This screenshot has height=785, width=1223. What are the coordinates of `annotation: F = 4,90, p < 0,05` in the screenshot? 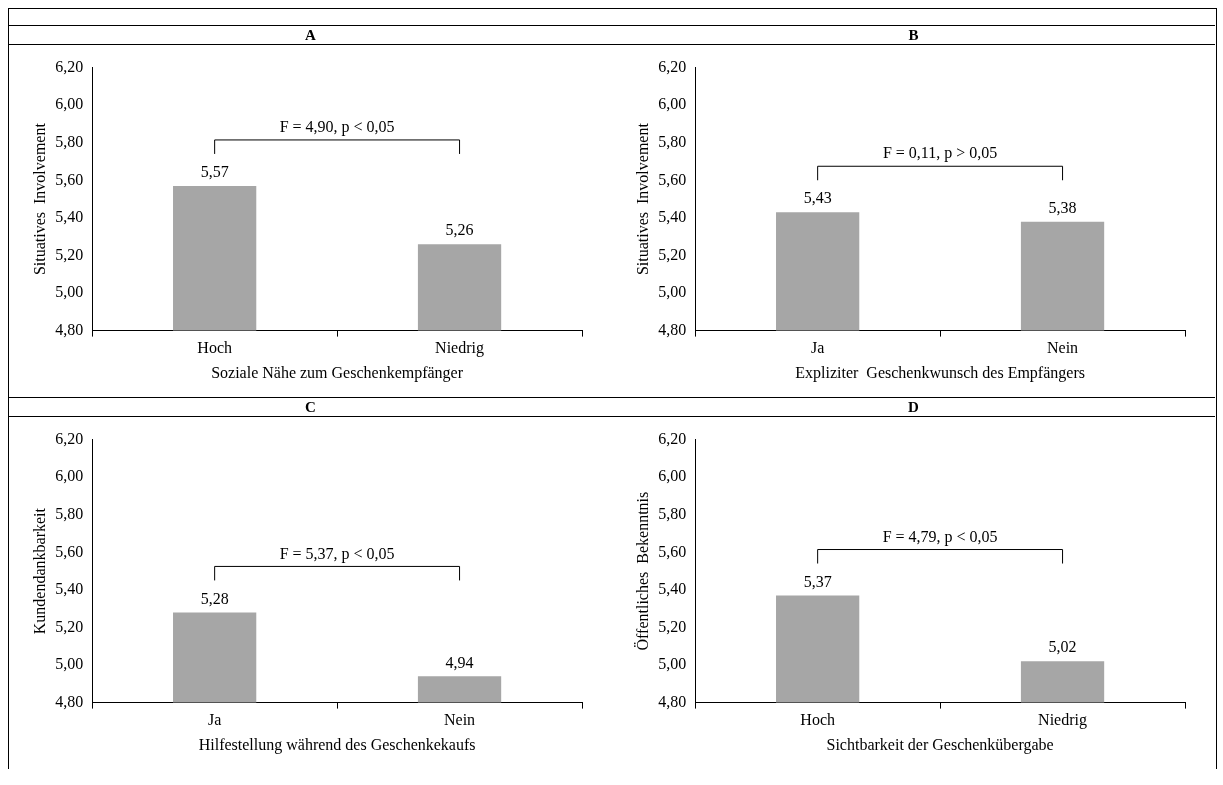 It's located at (337, 127).